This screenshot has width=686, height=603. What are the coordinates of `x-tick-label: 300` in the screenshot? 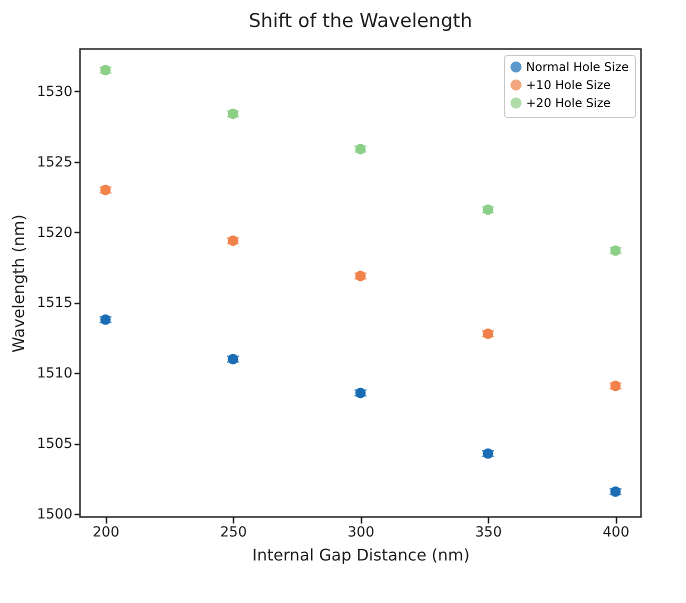 It's located at (361, 532).